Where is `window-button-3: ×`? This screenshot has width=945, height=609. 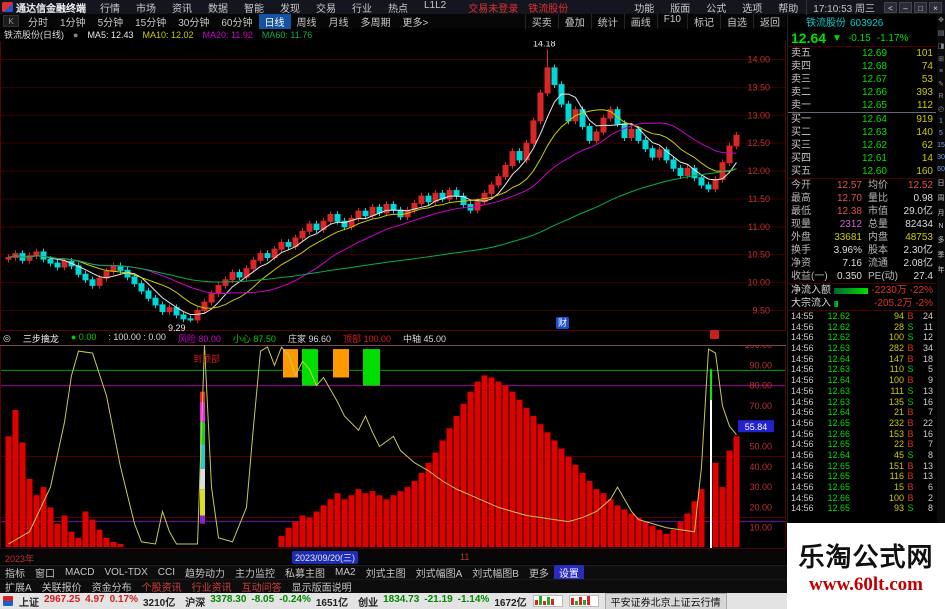
window-button-3: × is located at coordinates (935, 7).